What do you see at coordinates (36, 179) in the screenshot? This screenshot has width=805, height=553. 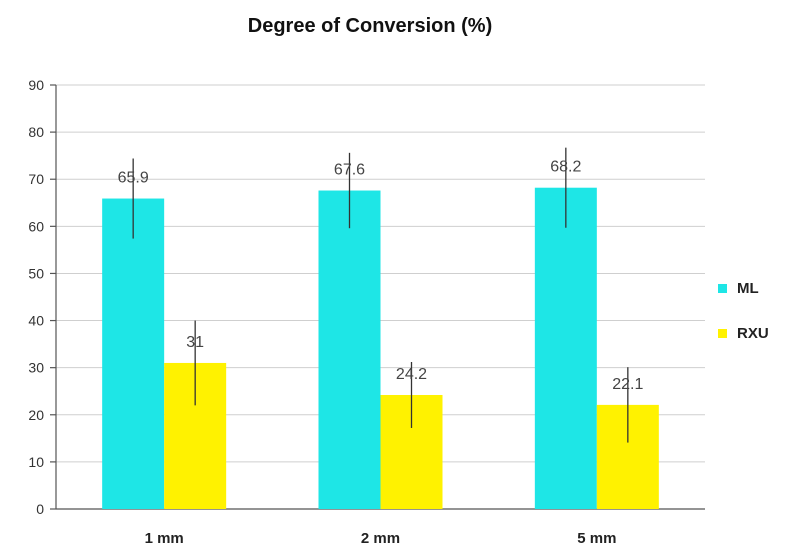 I see `y-tick-label-7: 70` at bounding box center [36, 179].